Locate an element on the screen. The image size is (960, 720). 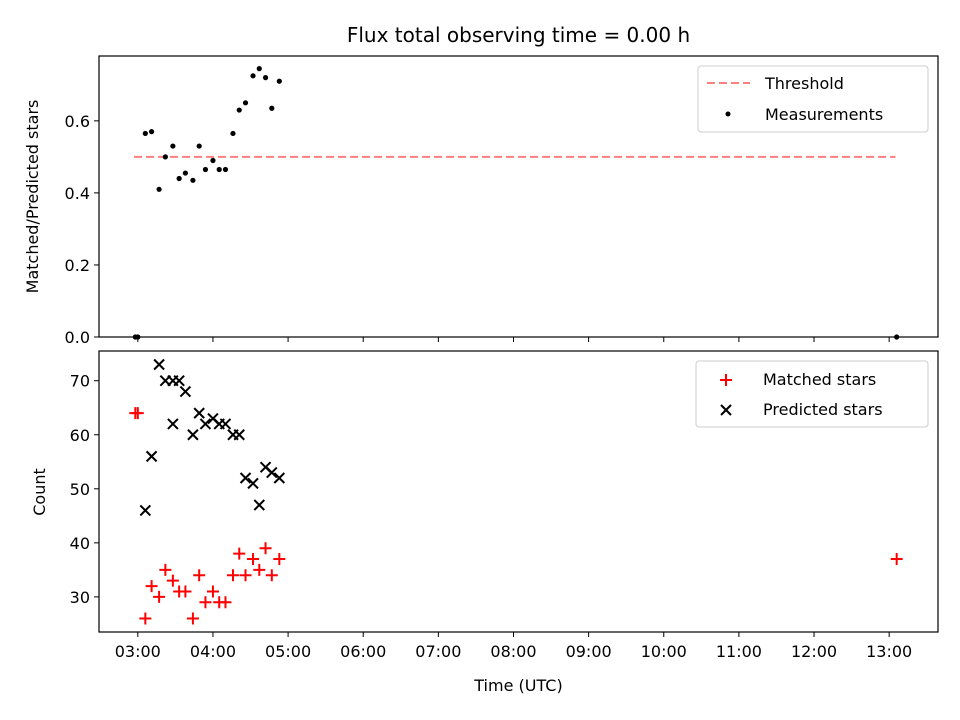
x-axis-label: Time (UTC) is located at coordinates (517, 685).